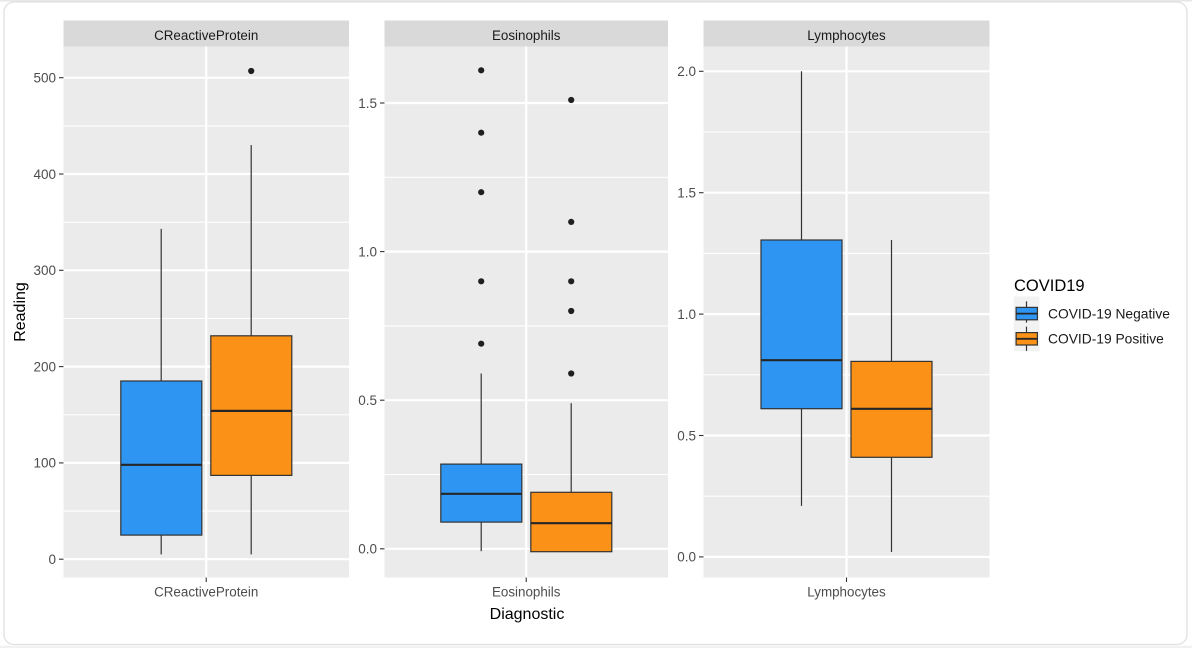  I want to click on svg-text: Diagnostic, so click(527, 614).